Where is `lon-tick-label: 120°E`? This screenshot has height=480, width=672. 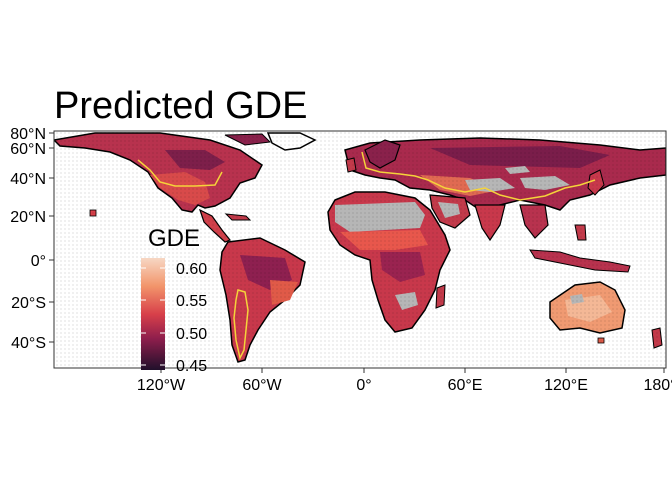 lon-tick-label: 120°E is located at coordinates (566, 385).